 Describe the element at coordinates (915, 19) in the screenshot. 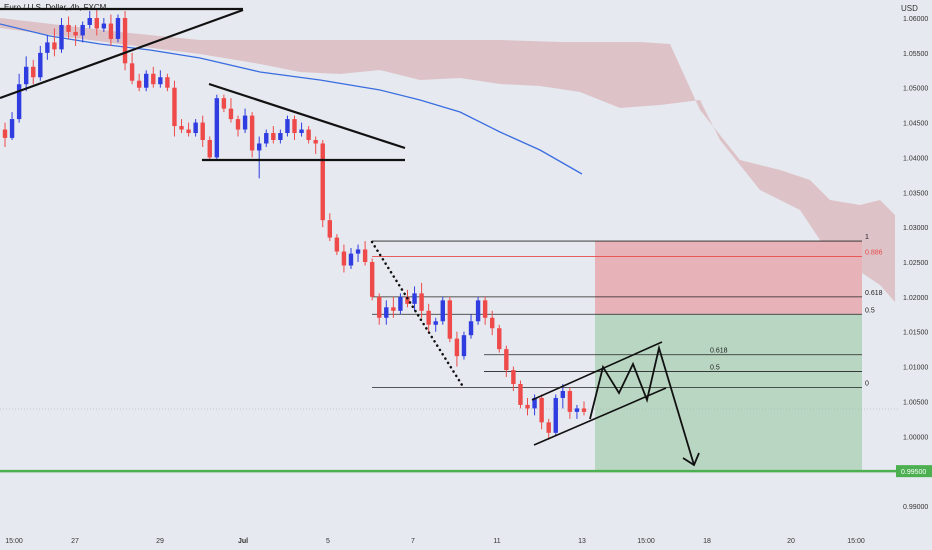

I see `price-tick-label: 1.06000` at that location.